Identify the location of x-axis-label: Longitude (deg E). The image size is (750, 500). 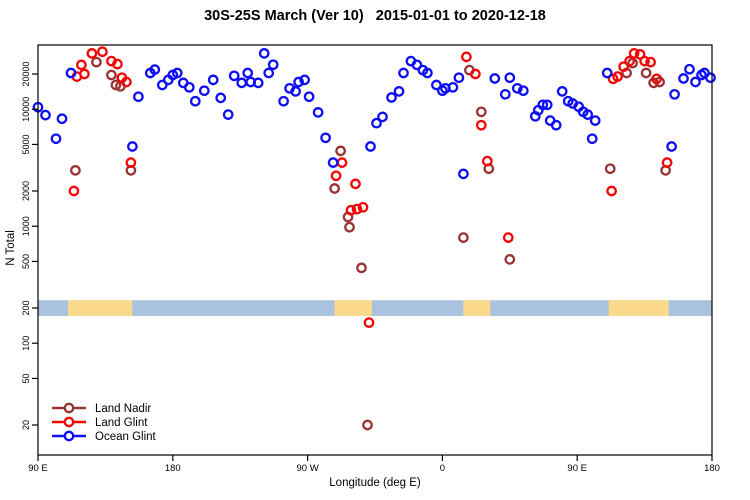
(375, 483).